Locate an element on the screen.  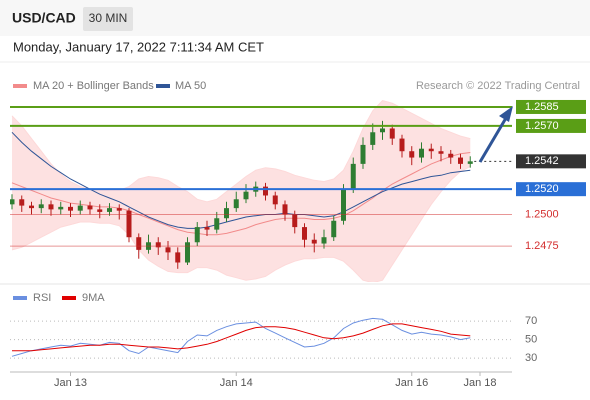
level-label: 1.2585 is located at coordinates (542, 107).